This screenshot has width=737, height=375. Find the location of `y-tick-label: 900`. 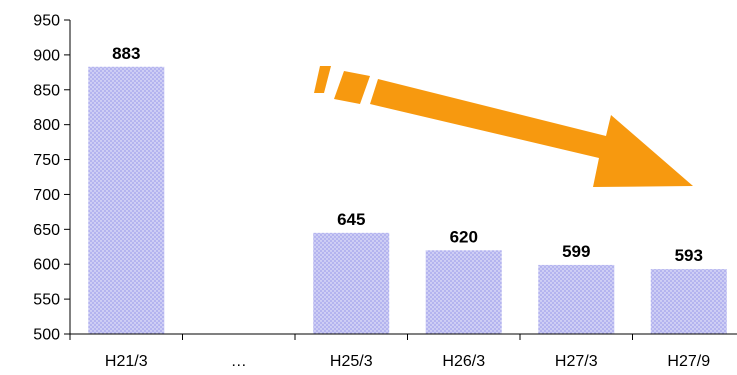

y-tick-label: 900 is located at coordinates (46, 55).